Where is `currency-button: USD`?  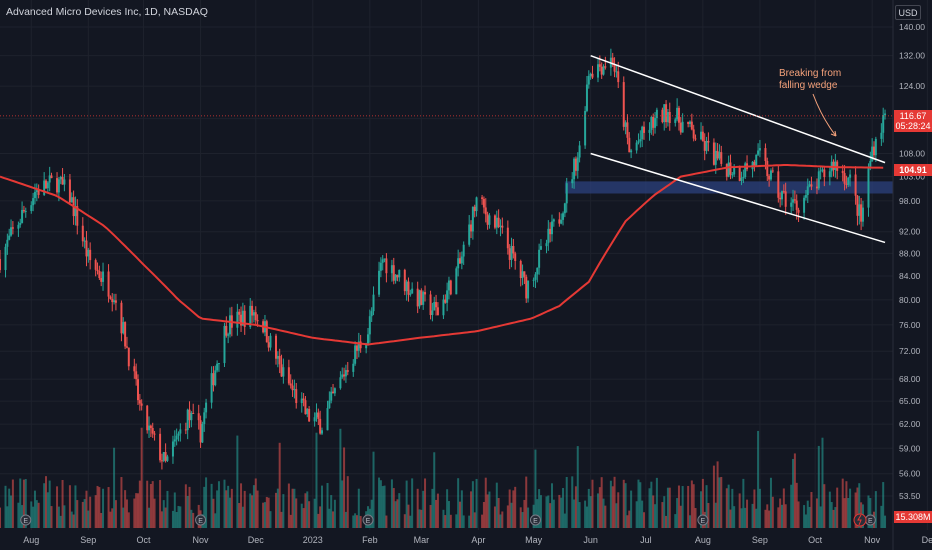
currency-button: USD is located at coordinates (908, 12).